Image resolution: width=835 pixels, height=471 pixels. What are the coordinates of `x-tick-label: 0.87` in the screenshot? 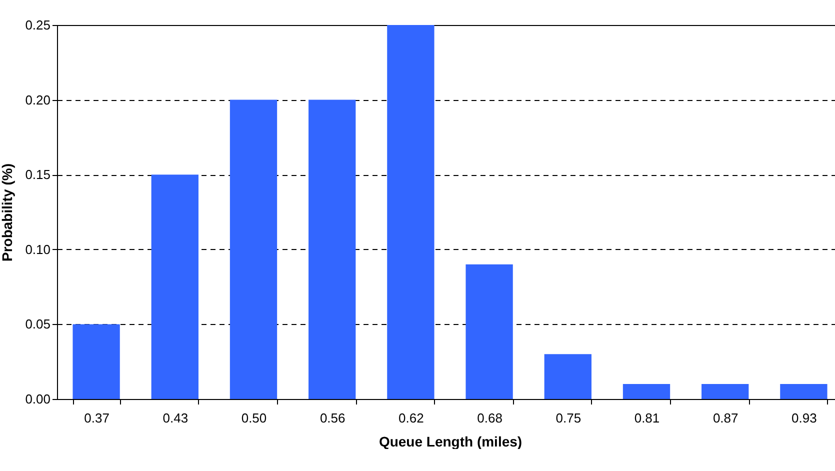 It's located at (725, 418).